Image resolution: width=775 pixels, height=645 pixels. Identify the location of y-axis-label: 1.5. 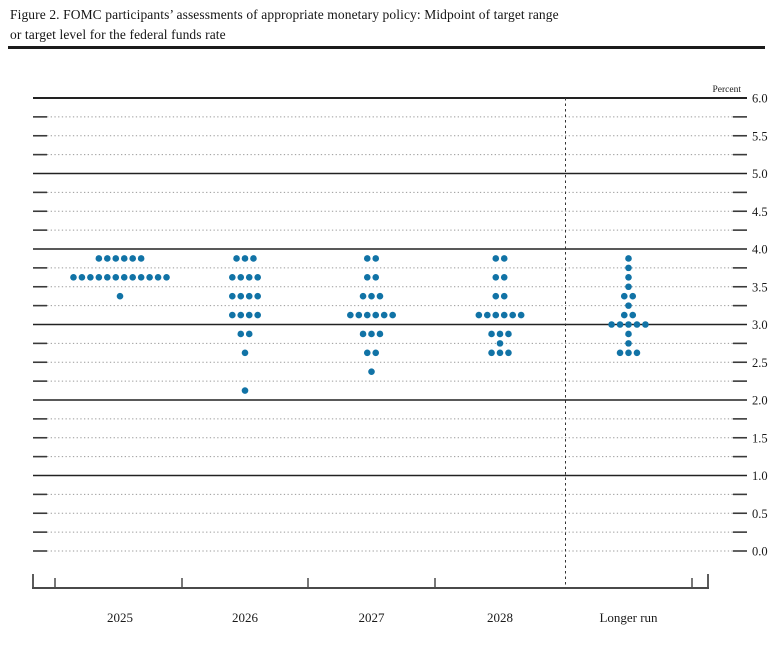
(760, 438).